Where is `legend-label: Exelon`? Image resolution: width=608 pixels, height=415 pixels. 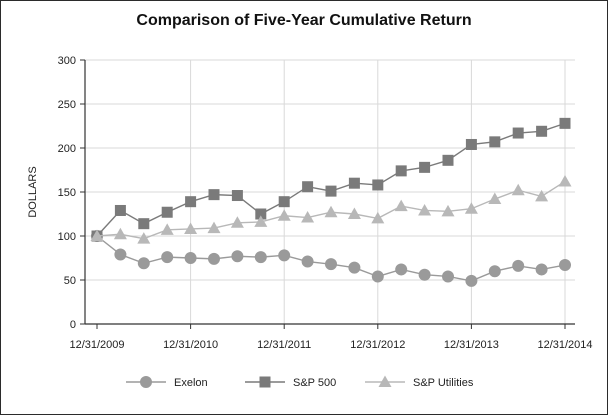
legend-label: Exelon is located at coordinates (191, 383).